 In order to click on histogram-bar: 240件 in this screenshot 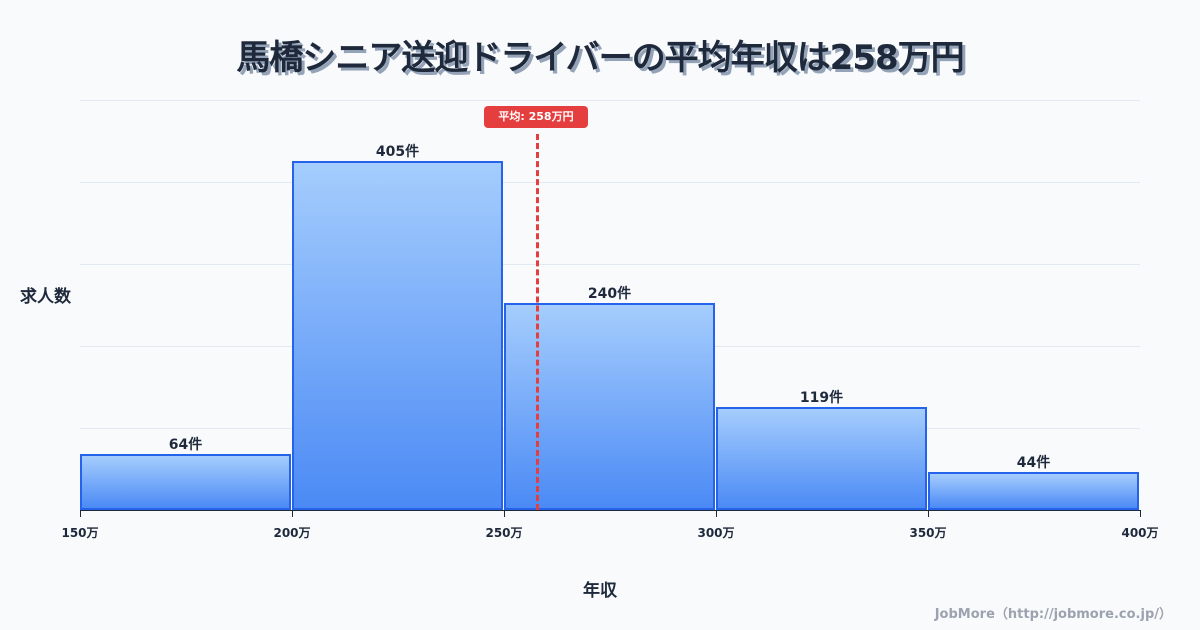, I will do `click(609, 398)`.